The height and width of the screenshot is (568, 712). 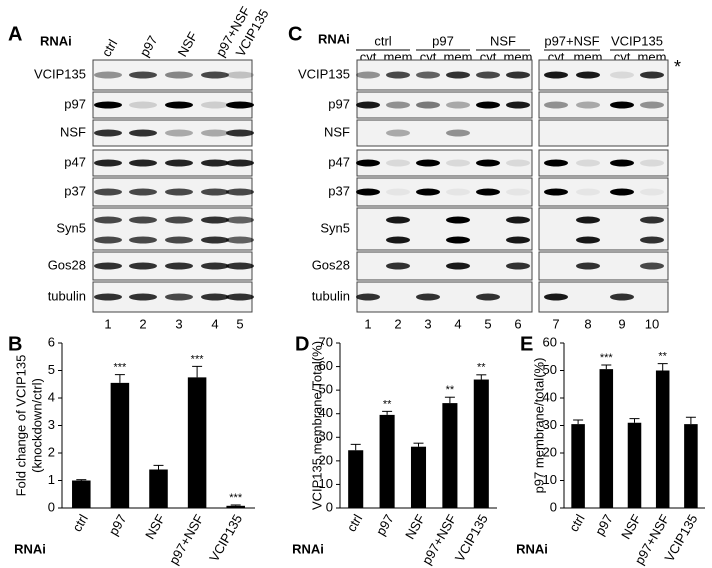 What do you see at coordinates (188, 44) in the screenshot?
I see `column-label: NSF` at bounding box center [188, 44].